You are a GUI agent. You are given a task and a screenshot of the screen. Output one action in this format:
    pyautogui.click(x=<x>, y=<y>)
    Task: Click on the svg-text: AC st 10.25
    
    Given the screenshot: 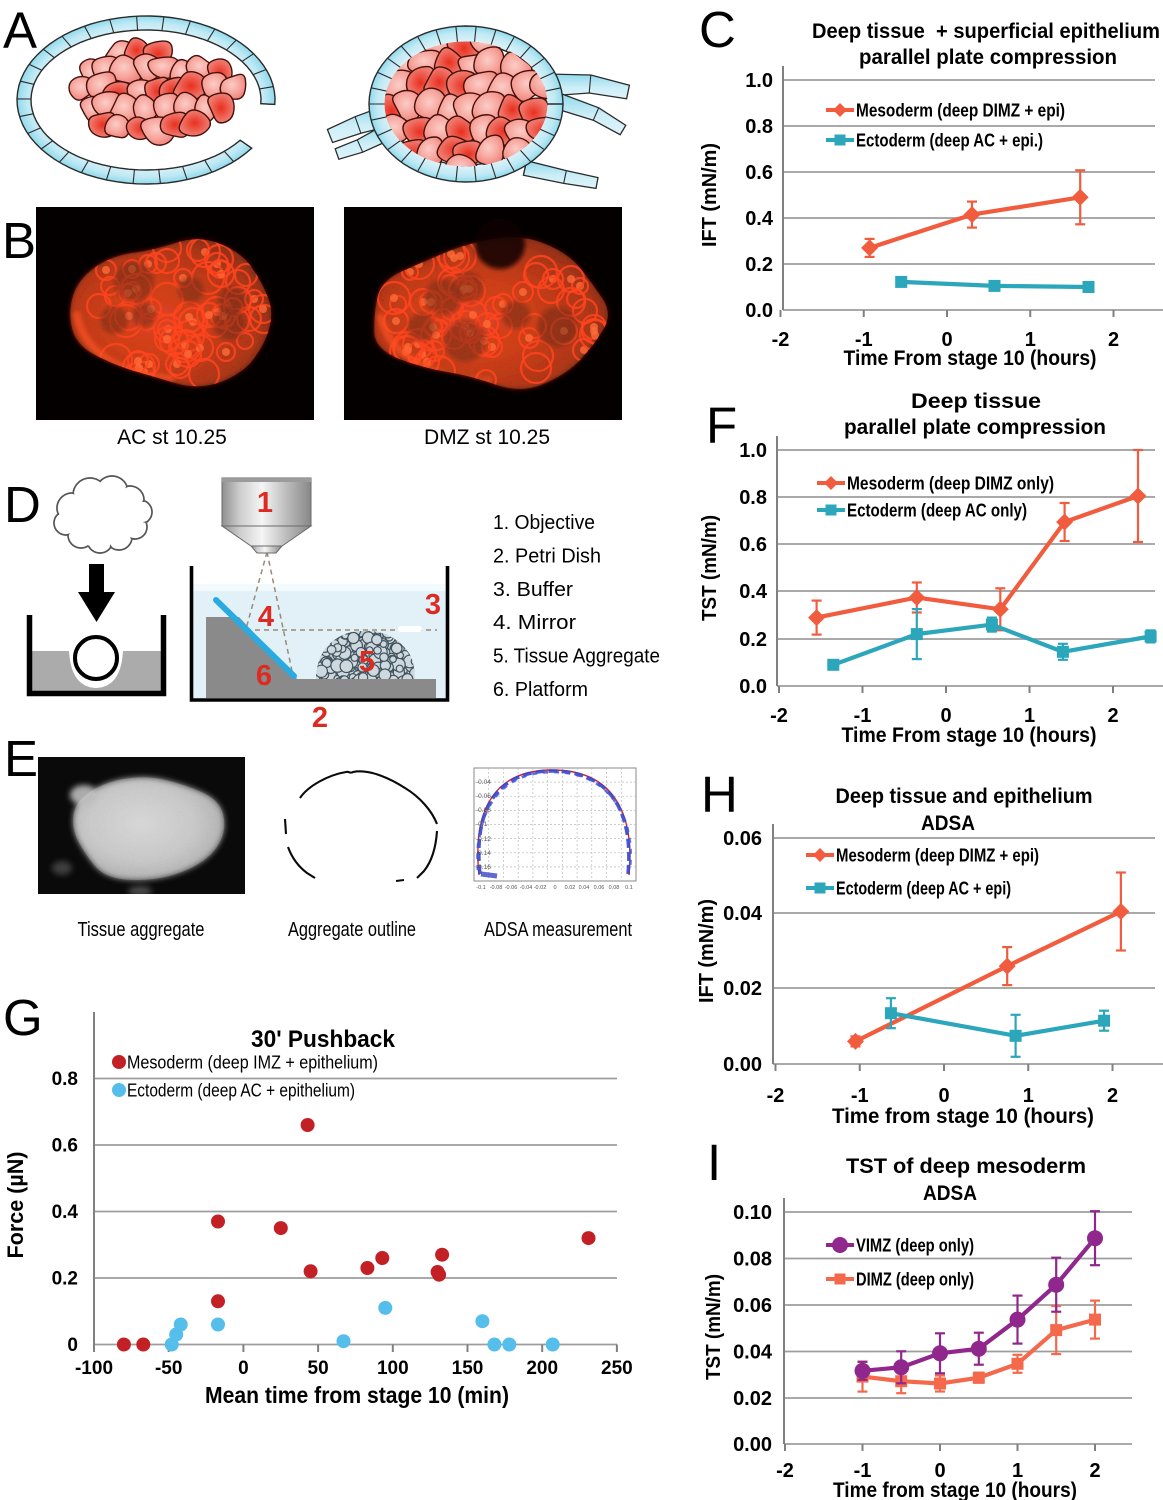 What is the action you would take?
    pyautogui.click(x=172, y=437)
    